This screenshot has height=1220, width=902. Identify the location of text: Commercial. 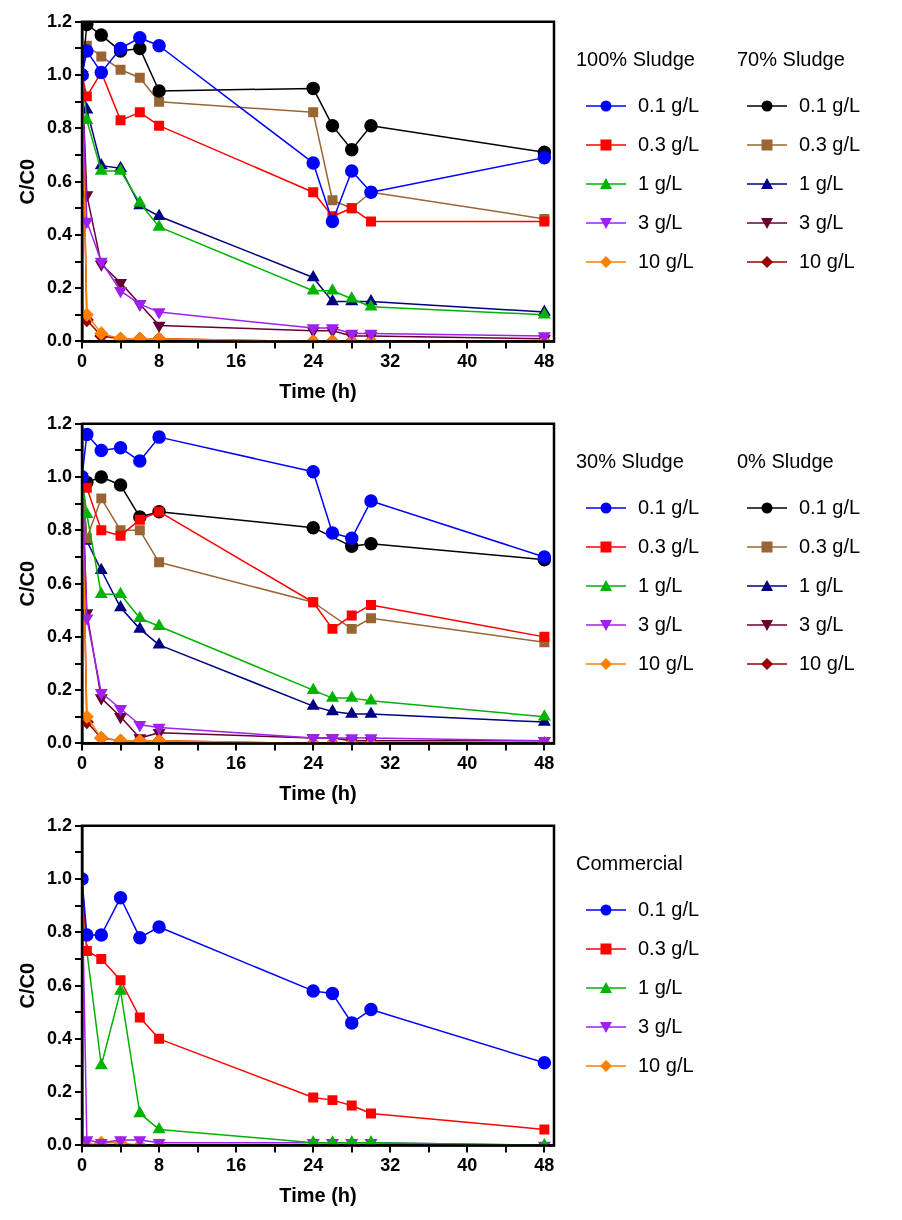
(630, 864).